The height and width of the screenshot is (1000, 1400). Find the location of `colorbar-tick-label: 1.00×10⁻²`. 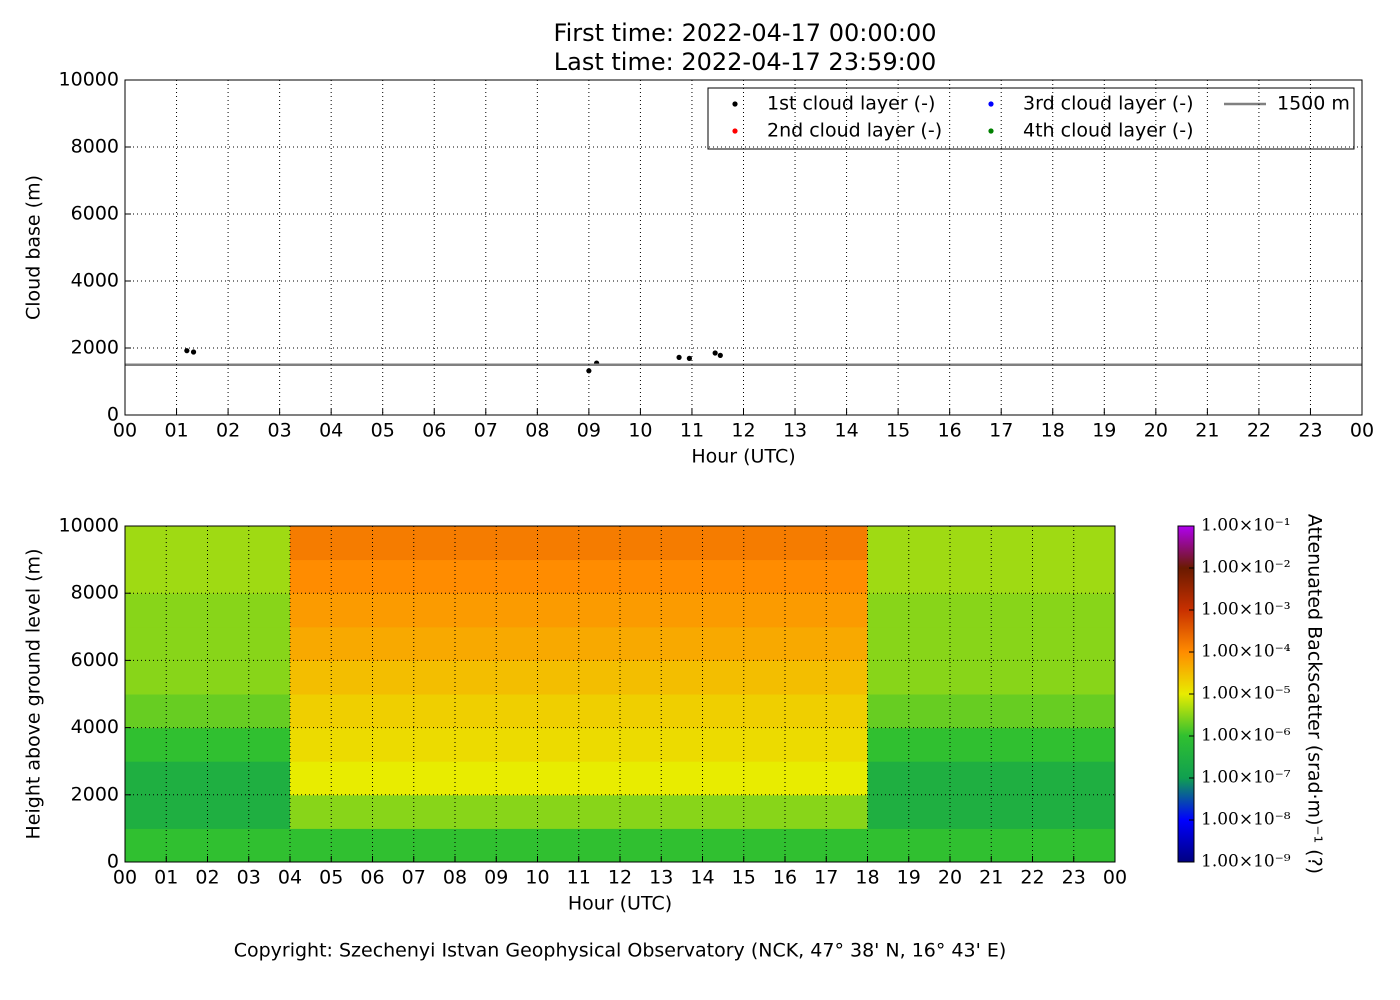

colorbar-tick-label: 1.00×10⁻² is located at coordinates (1246, 568).